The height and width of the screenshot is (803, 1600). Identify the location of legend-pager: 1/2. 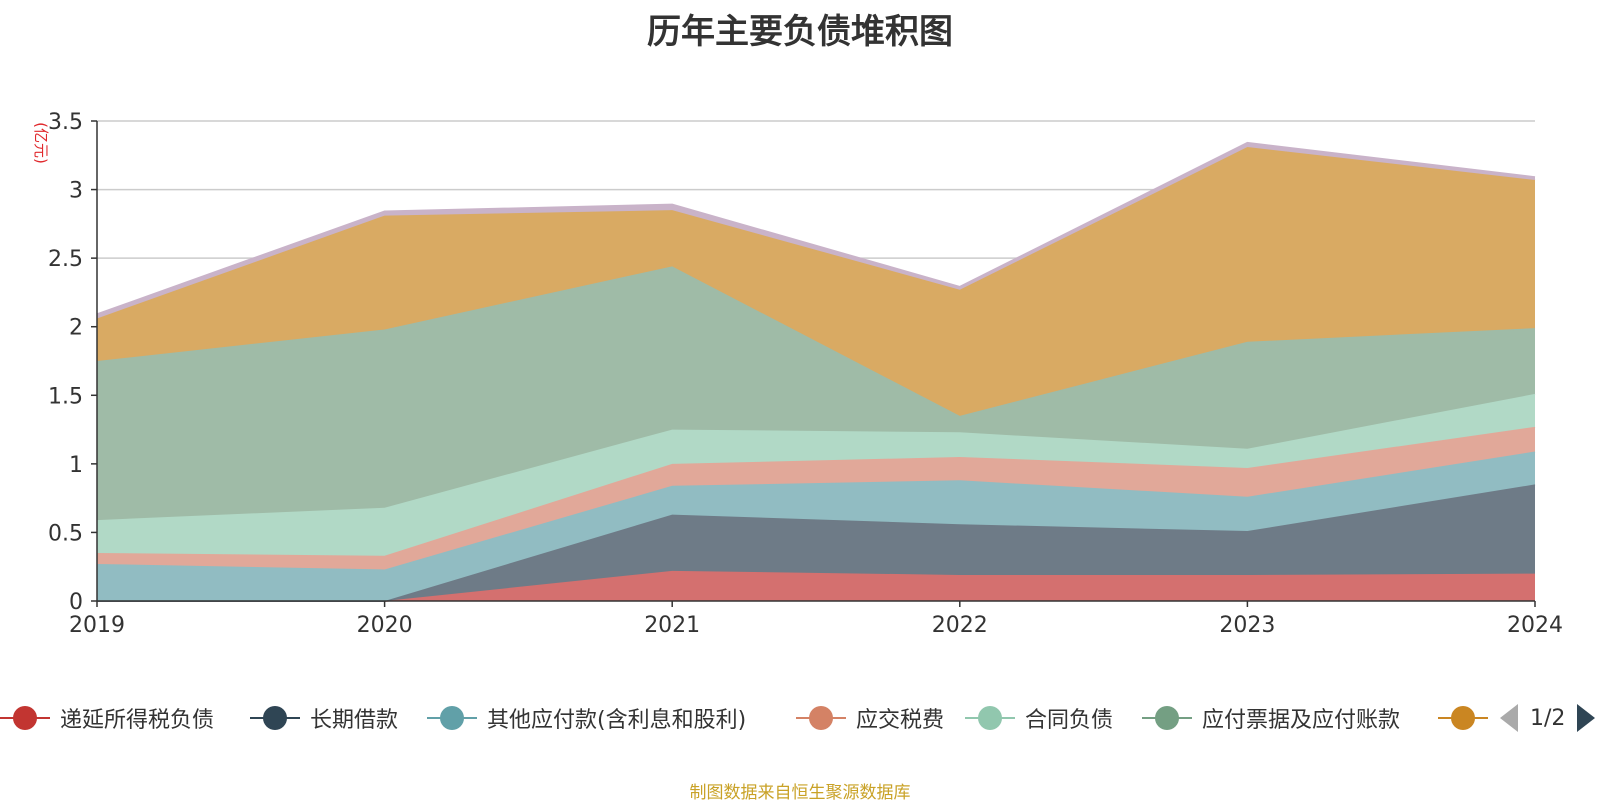
(1548, 718).